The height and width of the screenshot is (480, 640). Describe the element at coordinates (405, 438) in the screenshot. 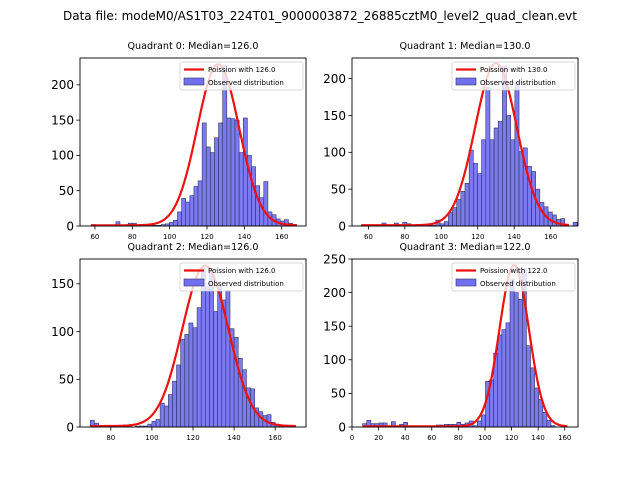

I see `x-tick-label: 40` at that location.